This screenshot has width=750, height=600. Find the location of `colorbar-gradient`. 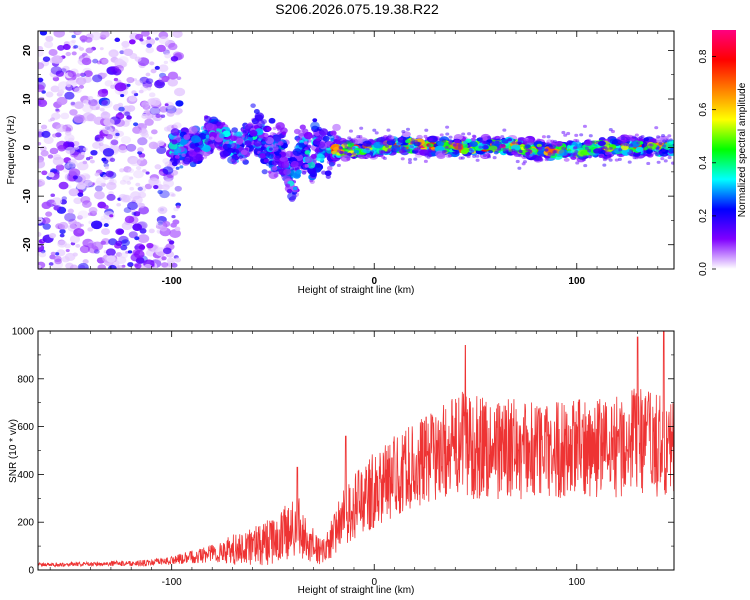

colorbar-gradient is located at coordinates (724, 149).